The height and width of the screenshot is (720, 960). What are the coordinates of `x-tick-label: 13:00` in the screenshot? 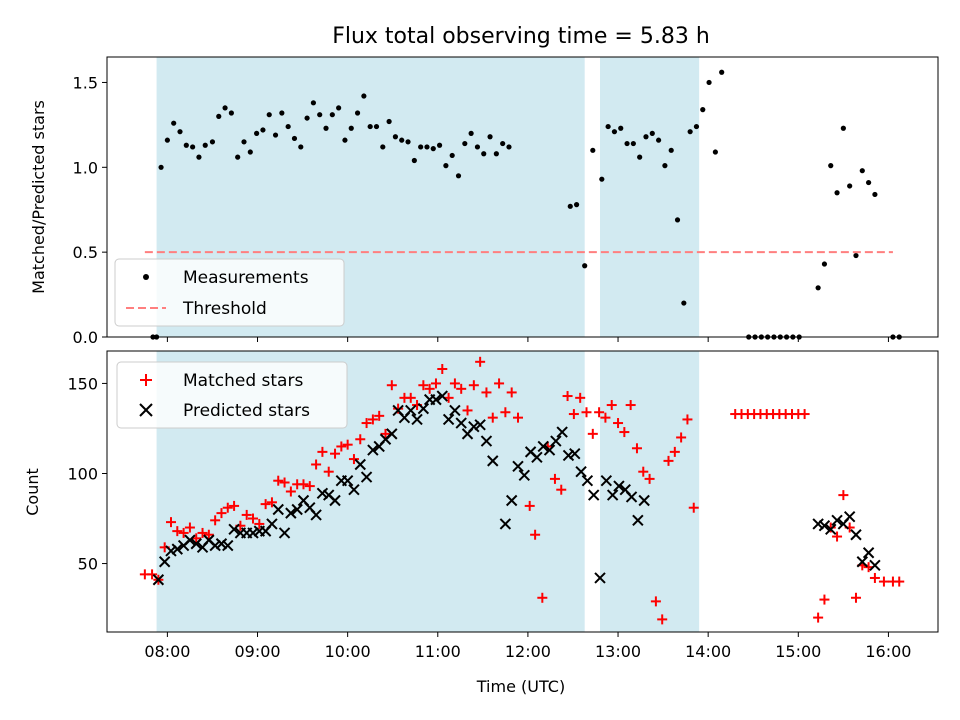 It's located at (618, 651).